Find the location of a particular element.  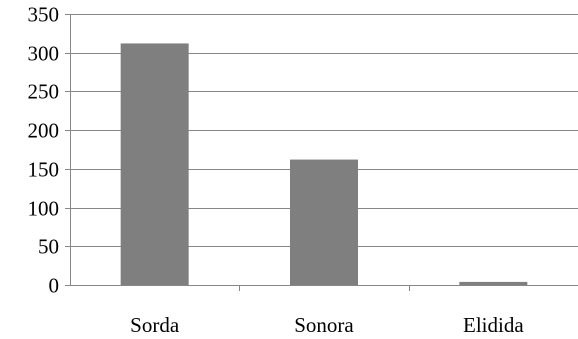

bar-sonora is located at coordinates (324, 222).